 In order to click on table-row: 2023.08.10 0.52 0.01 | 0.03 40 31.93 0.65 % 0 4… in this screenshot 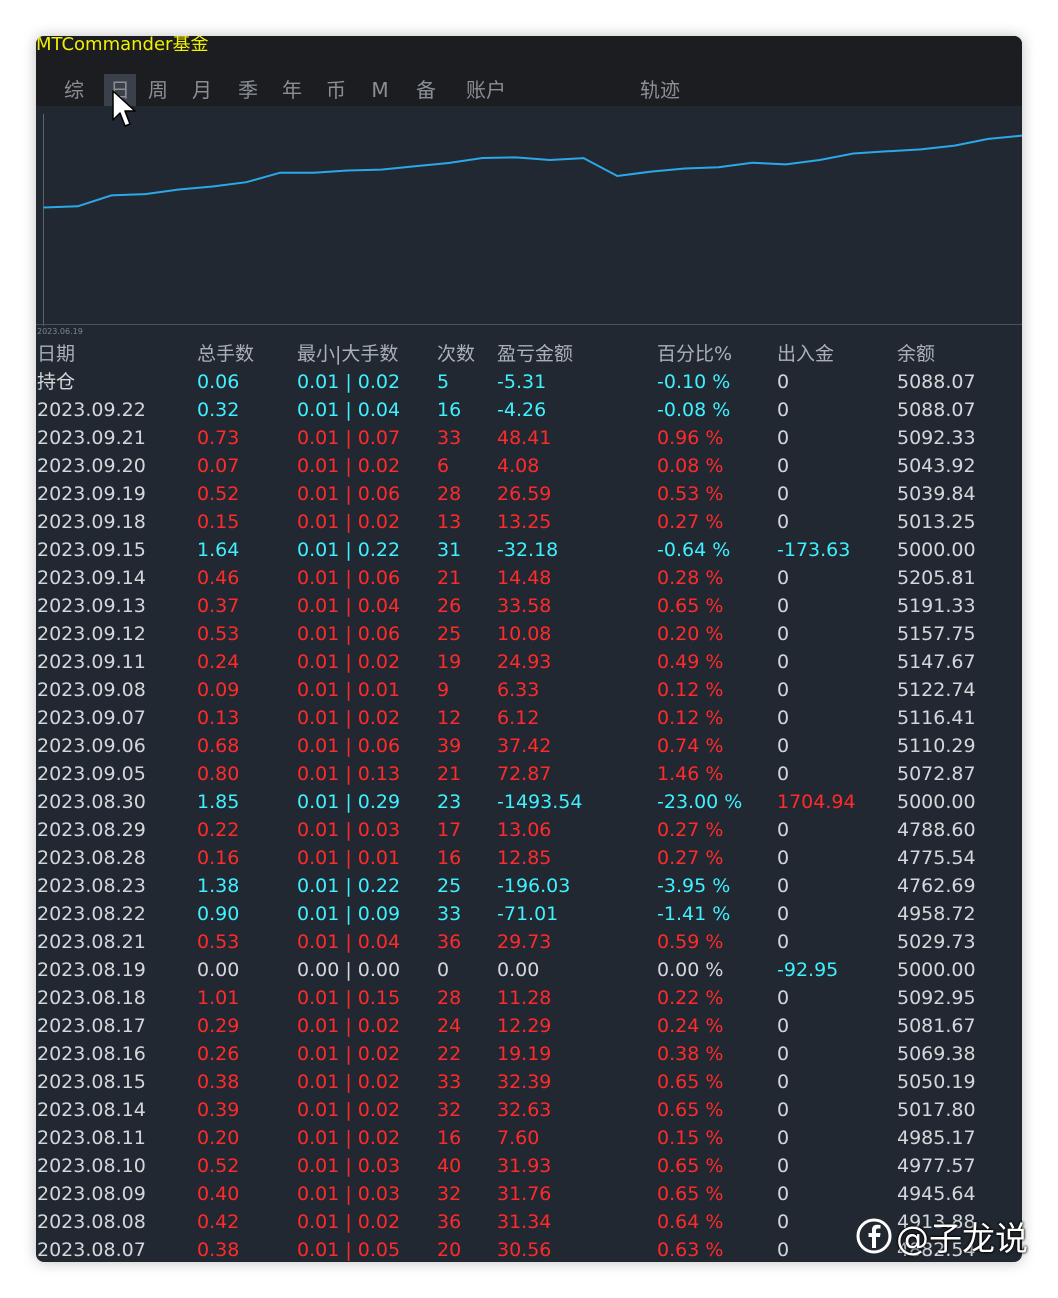, I will do `click(529, 1166)`.